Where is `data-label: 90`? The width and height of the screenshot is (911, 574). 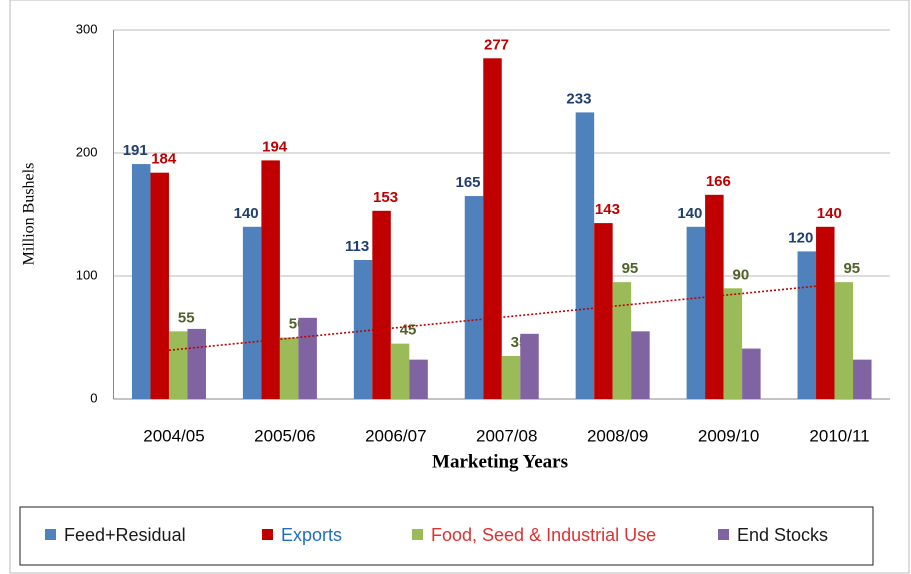 data-label: 90 is located at coordinates (741, 274).